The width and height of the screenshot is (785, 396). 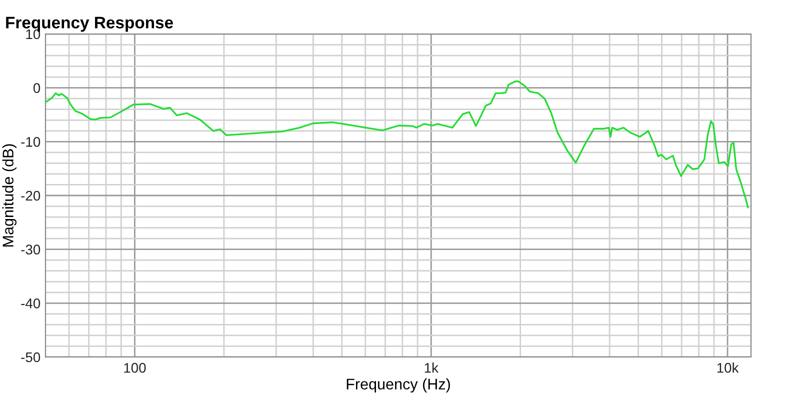 I want to click on y-axis-title: Magnitude (dB), so click(x=9, y=195).